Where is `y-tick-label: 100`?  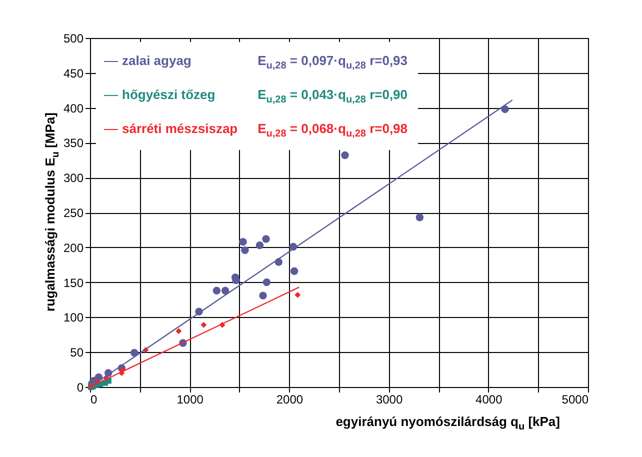
y-tick-label: 100 is located at coordinates (73, 317).